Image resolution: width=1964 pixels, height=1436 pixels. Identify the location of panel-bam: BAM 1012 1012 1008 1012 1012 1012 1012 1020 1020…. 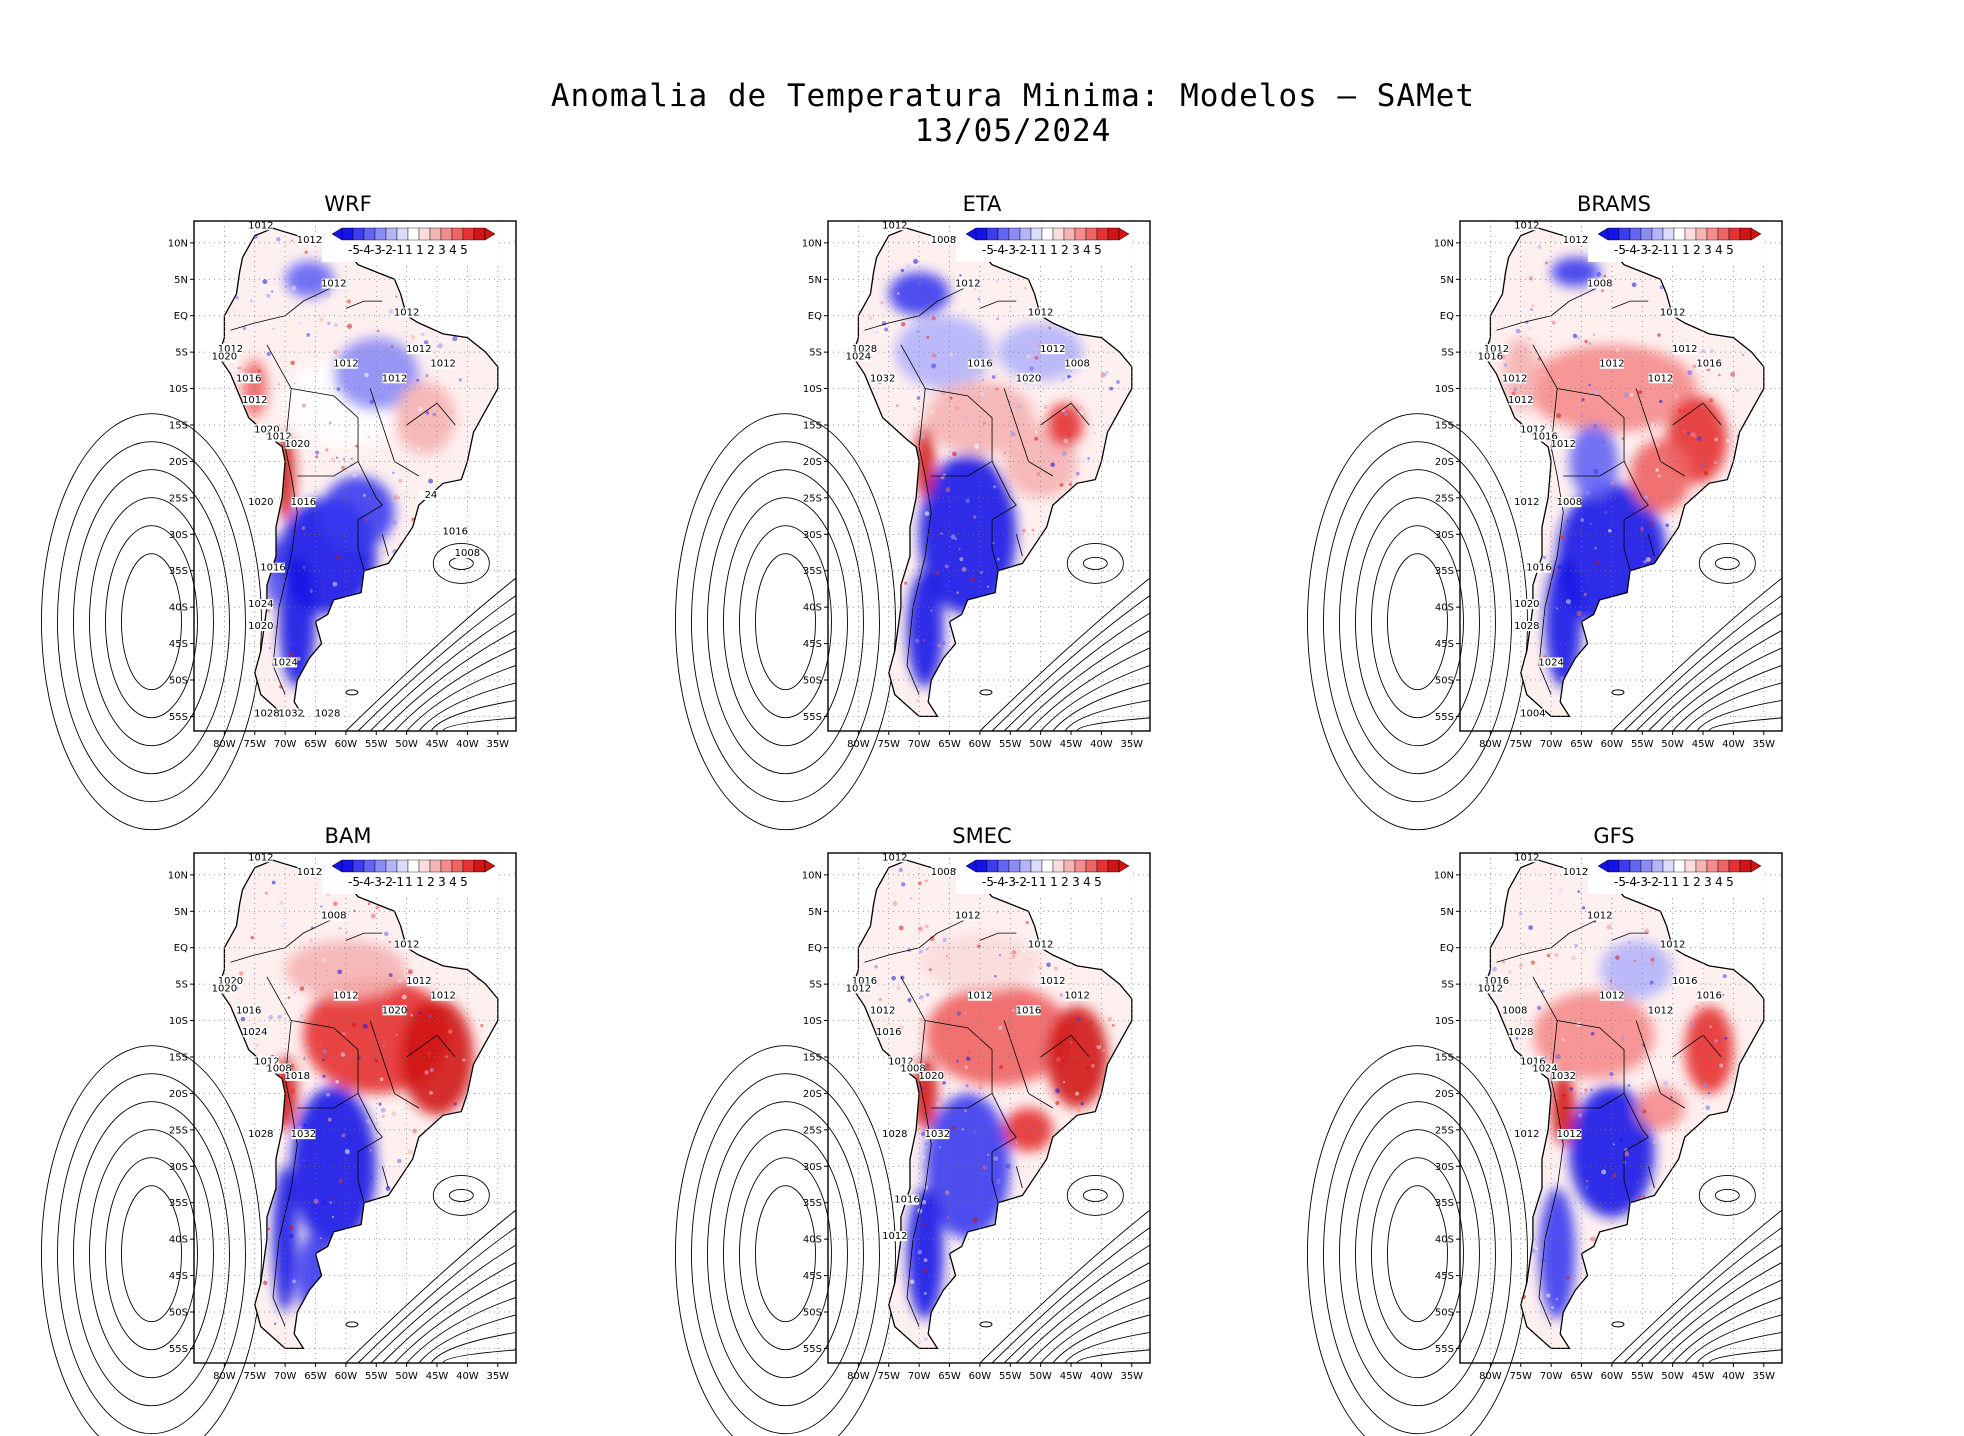
(279, 1130).